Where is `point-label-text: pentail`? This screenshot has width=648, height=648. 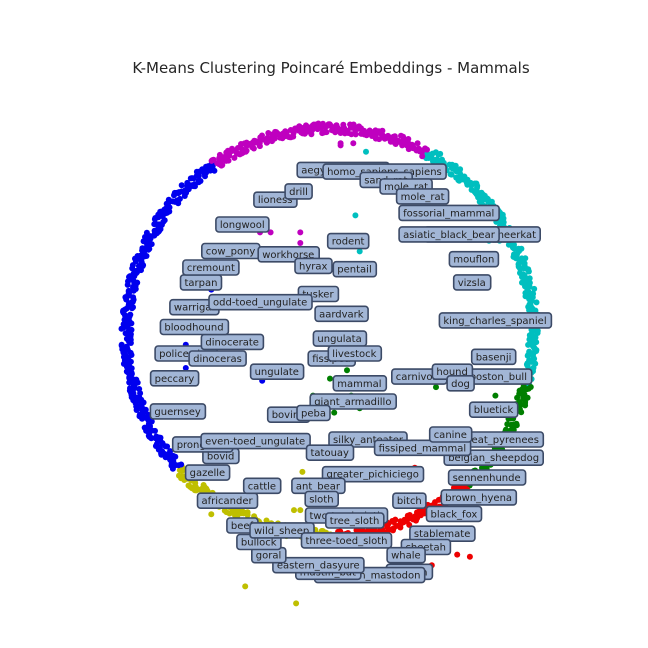 point-label-text: pentail is located at coordinates (354, 270).